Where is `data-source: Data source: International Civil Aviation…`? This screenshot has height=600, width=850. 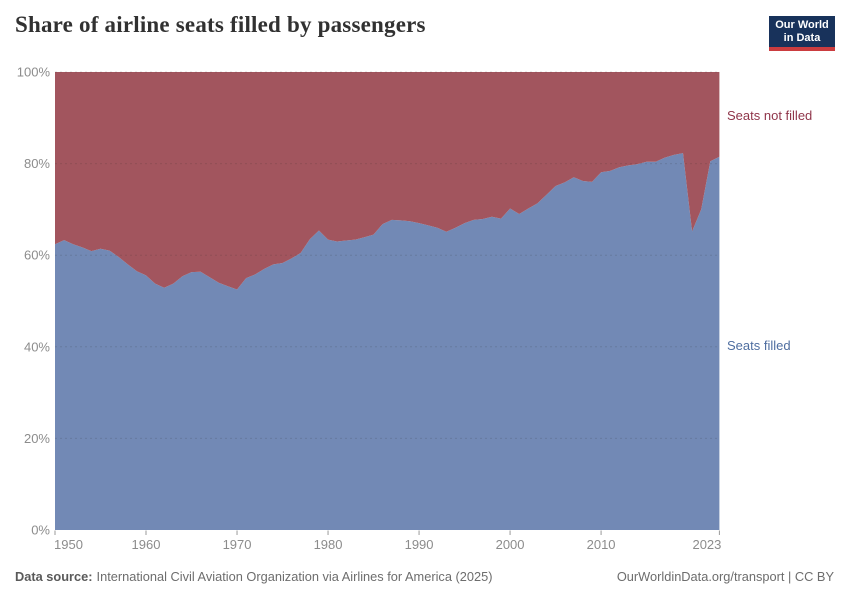
data-source: Data source: International Civil Aviation… is located at coordinates (254, 576).